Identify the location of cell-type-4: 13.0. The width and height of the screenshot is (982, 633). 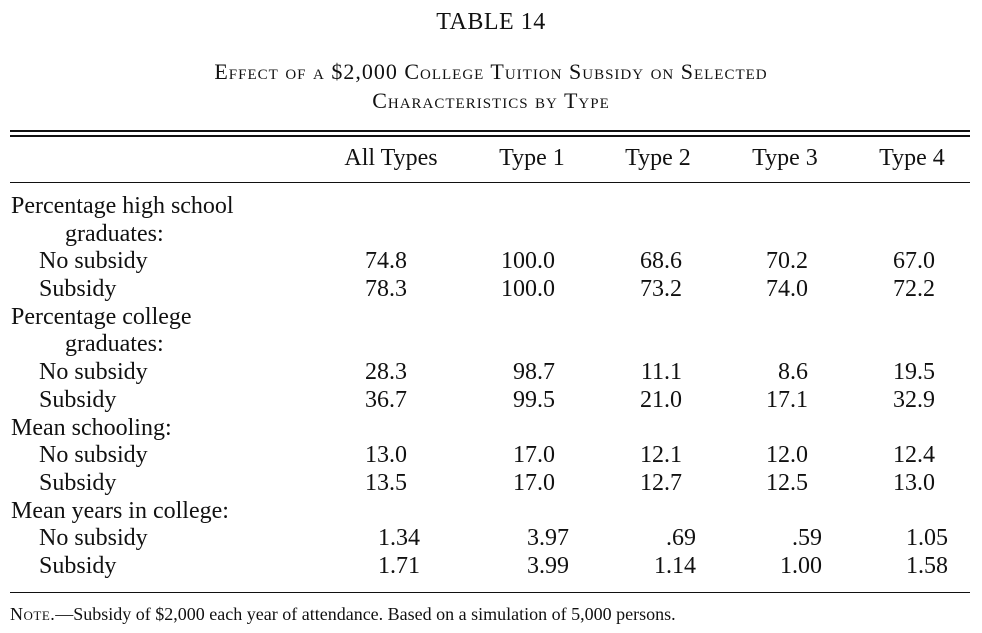
(914, 482).